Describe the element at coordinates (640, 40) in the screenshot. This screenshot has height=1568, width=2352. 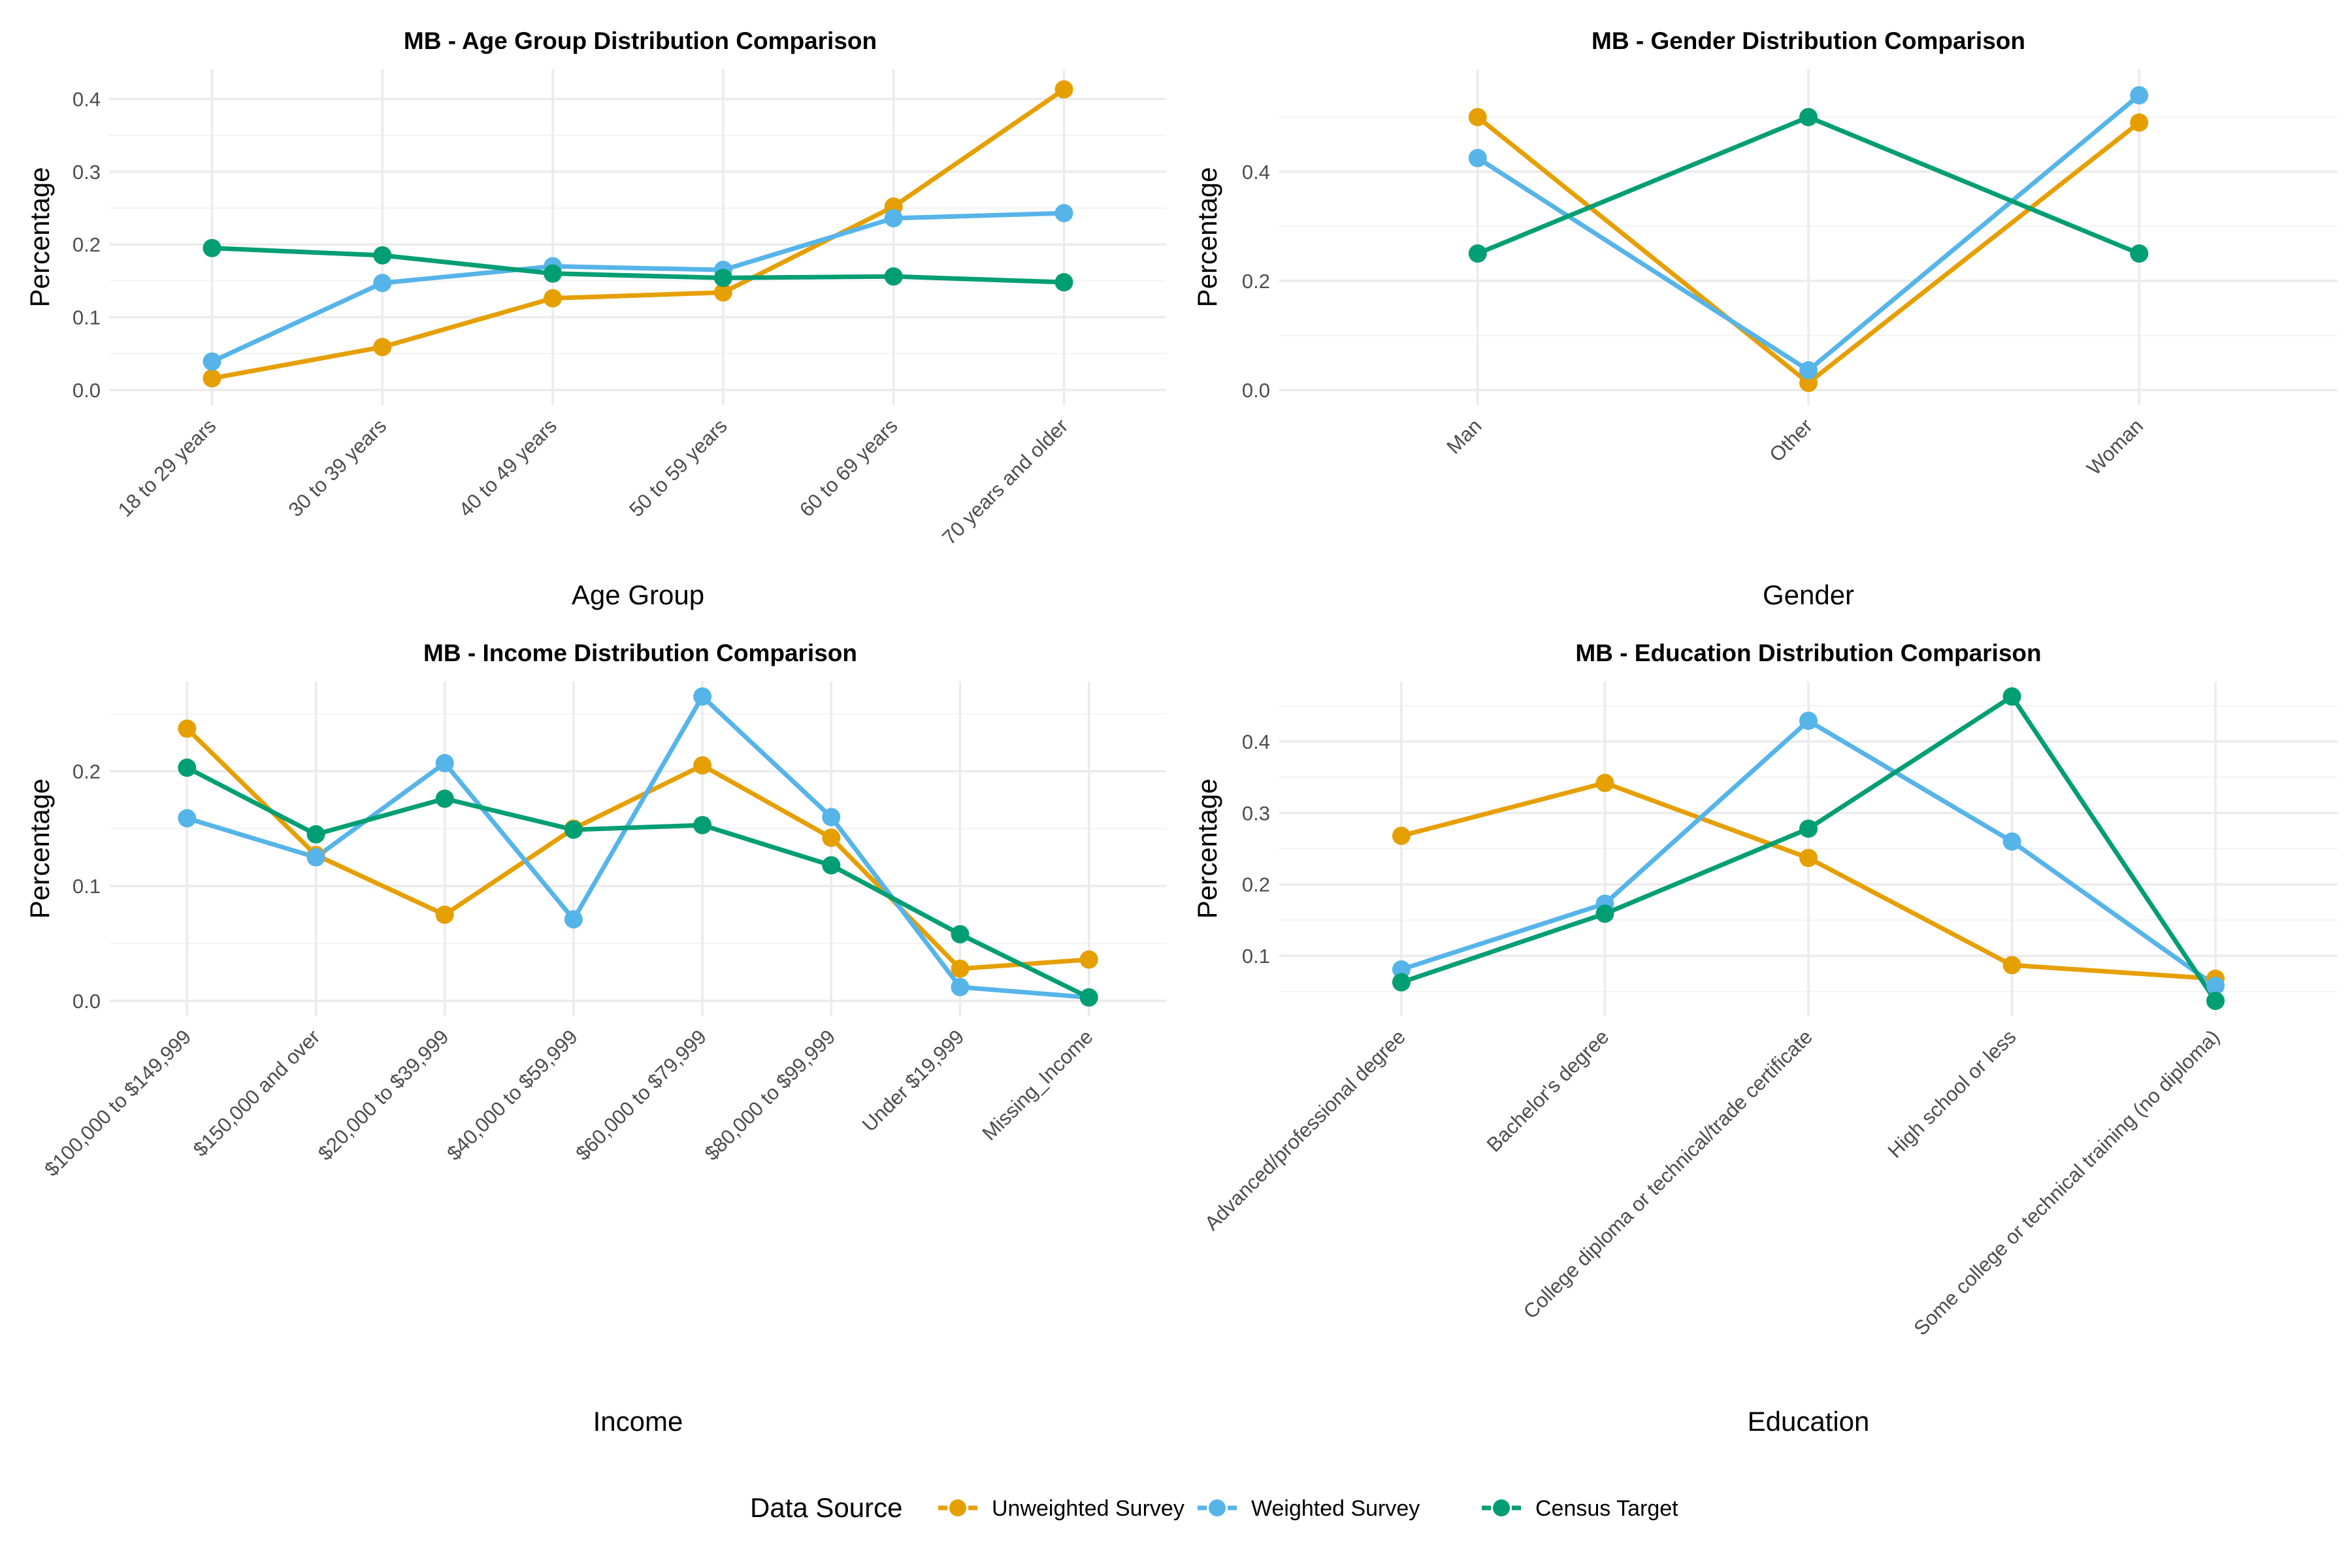
I see `panel-title: MB - Age Group Distribution Comparison` at that location.